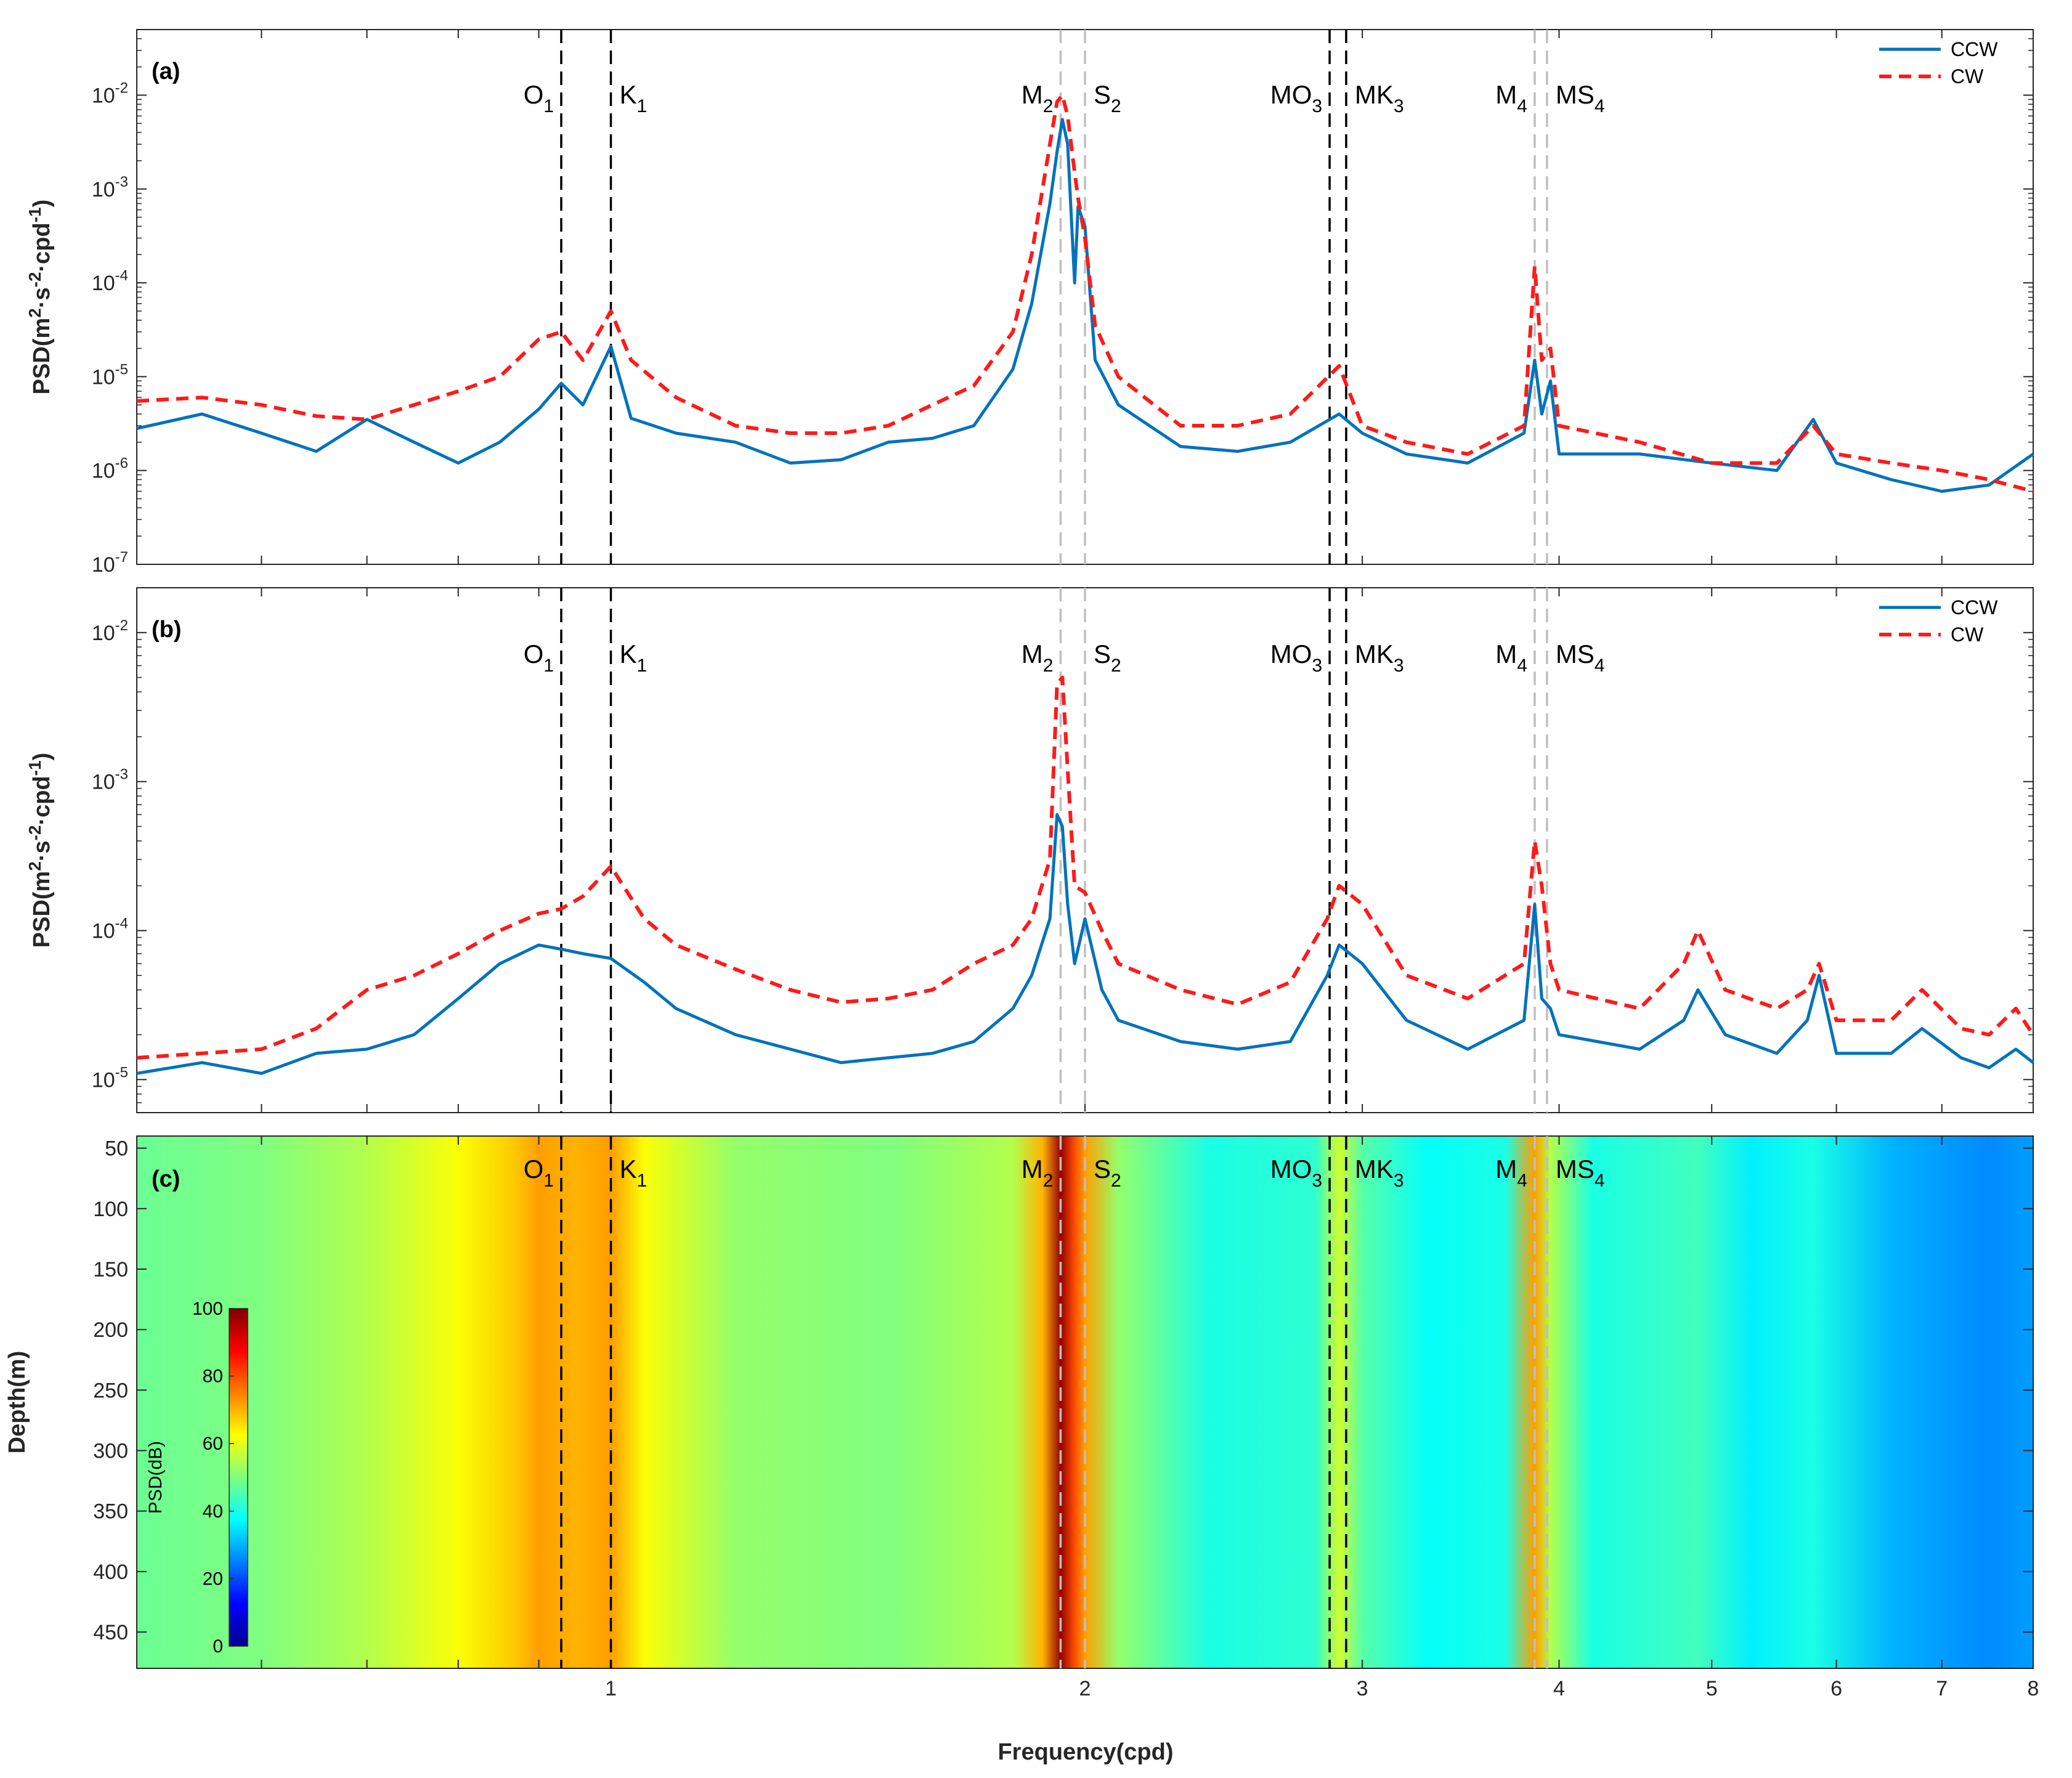 Image resolution: width=2072 pixels, height=1778 pixels. Describe the element at coordinates (110, 854) in the screenshot. I see `panel-b-ytick-labels: 10-5 10-4 10-3 10-2` at that location.